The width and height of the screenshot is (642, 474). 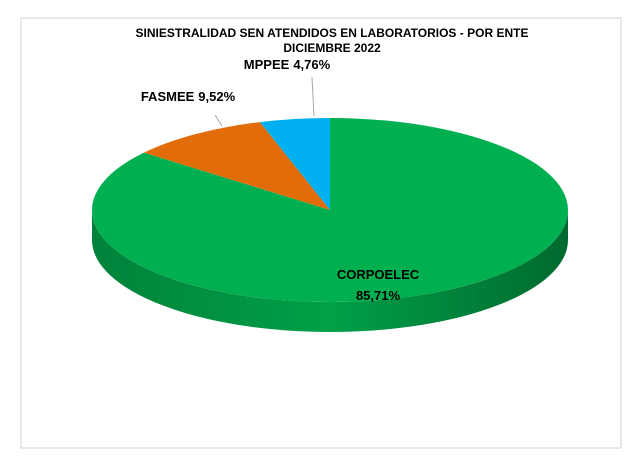 What do you see at coordinates (216, 96) in the screenshot?
I see `data-label-value: 9,52%` at bounding box center [216, 96].